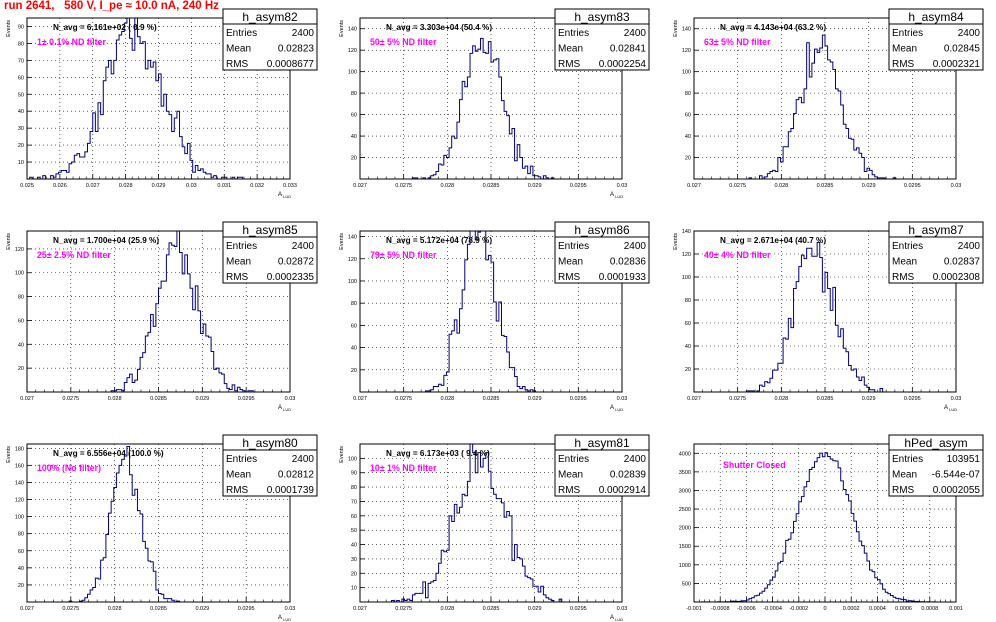 The width and height of the screenshot is (996, 622). I want to click on x-tick-label: 0.026, so click(60, 186).